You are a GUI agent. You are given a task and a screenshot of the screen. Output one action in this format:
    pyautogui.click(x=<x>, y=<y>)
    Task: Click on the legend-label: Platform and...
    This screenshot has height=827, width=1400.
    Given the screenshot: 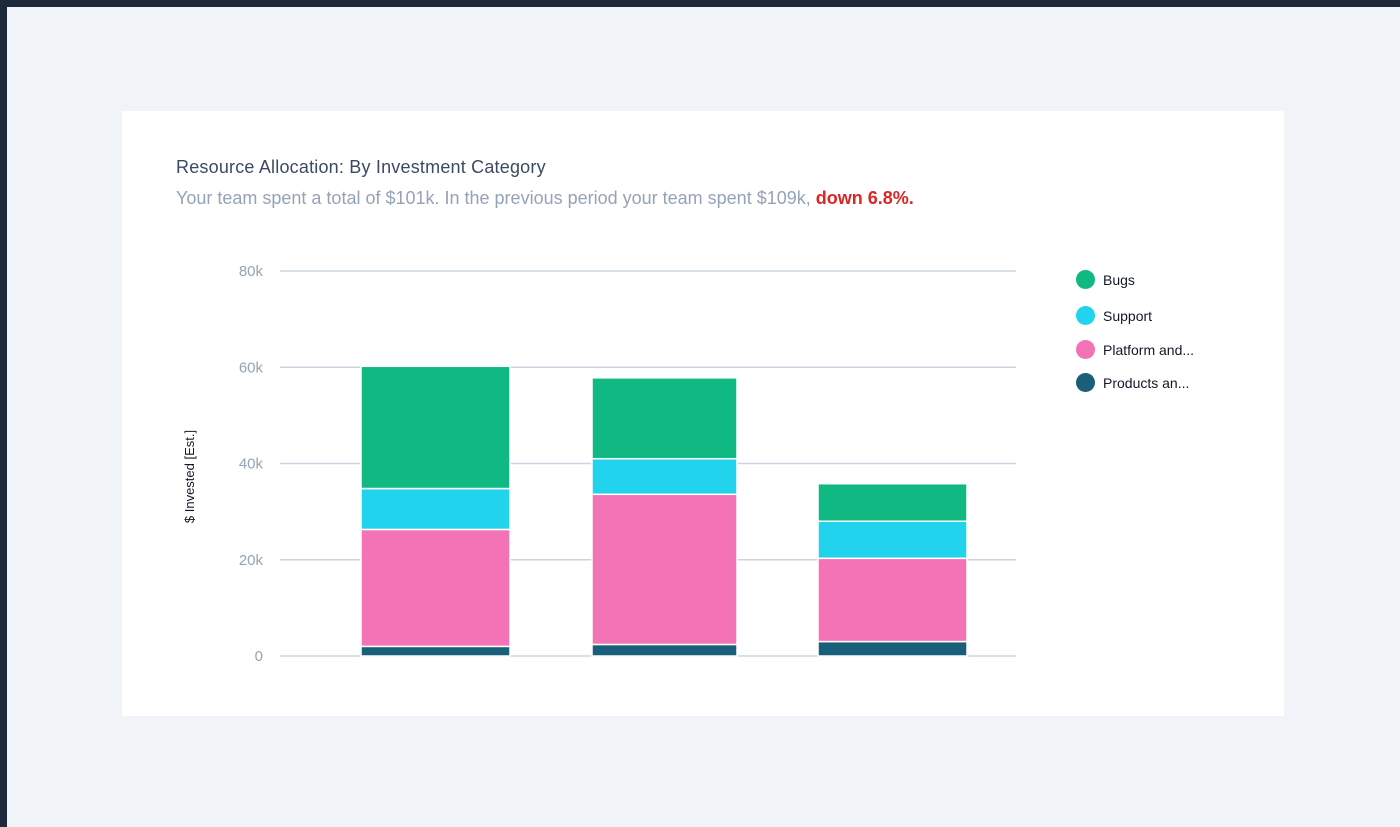 What is the action you would take?
    pyautogui.click(x=1149, y=349)
    